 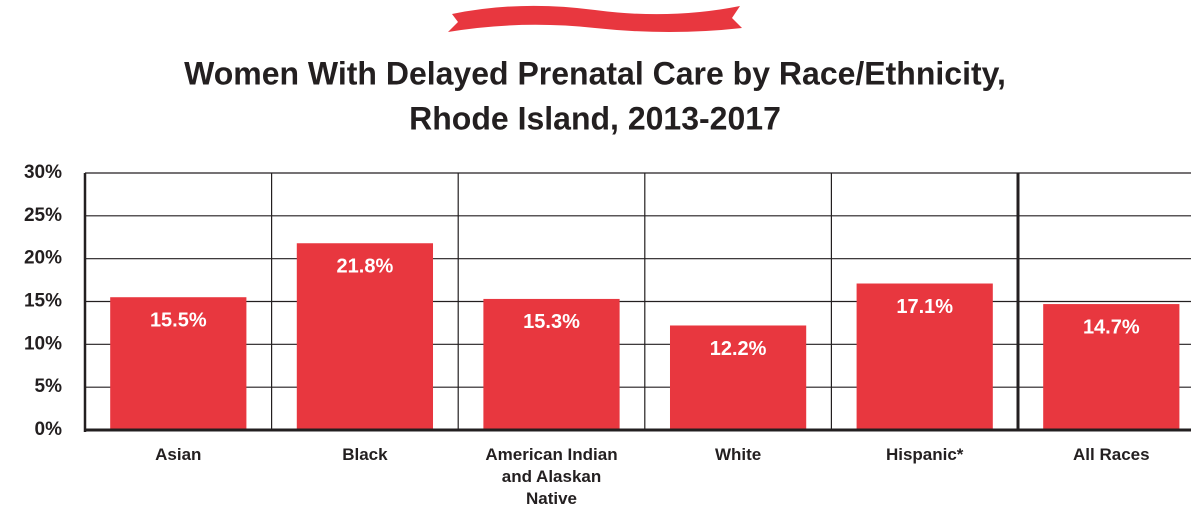 I want to click on x-tick-label: Black, so click(x=365, y=454).